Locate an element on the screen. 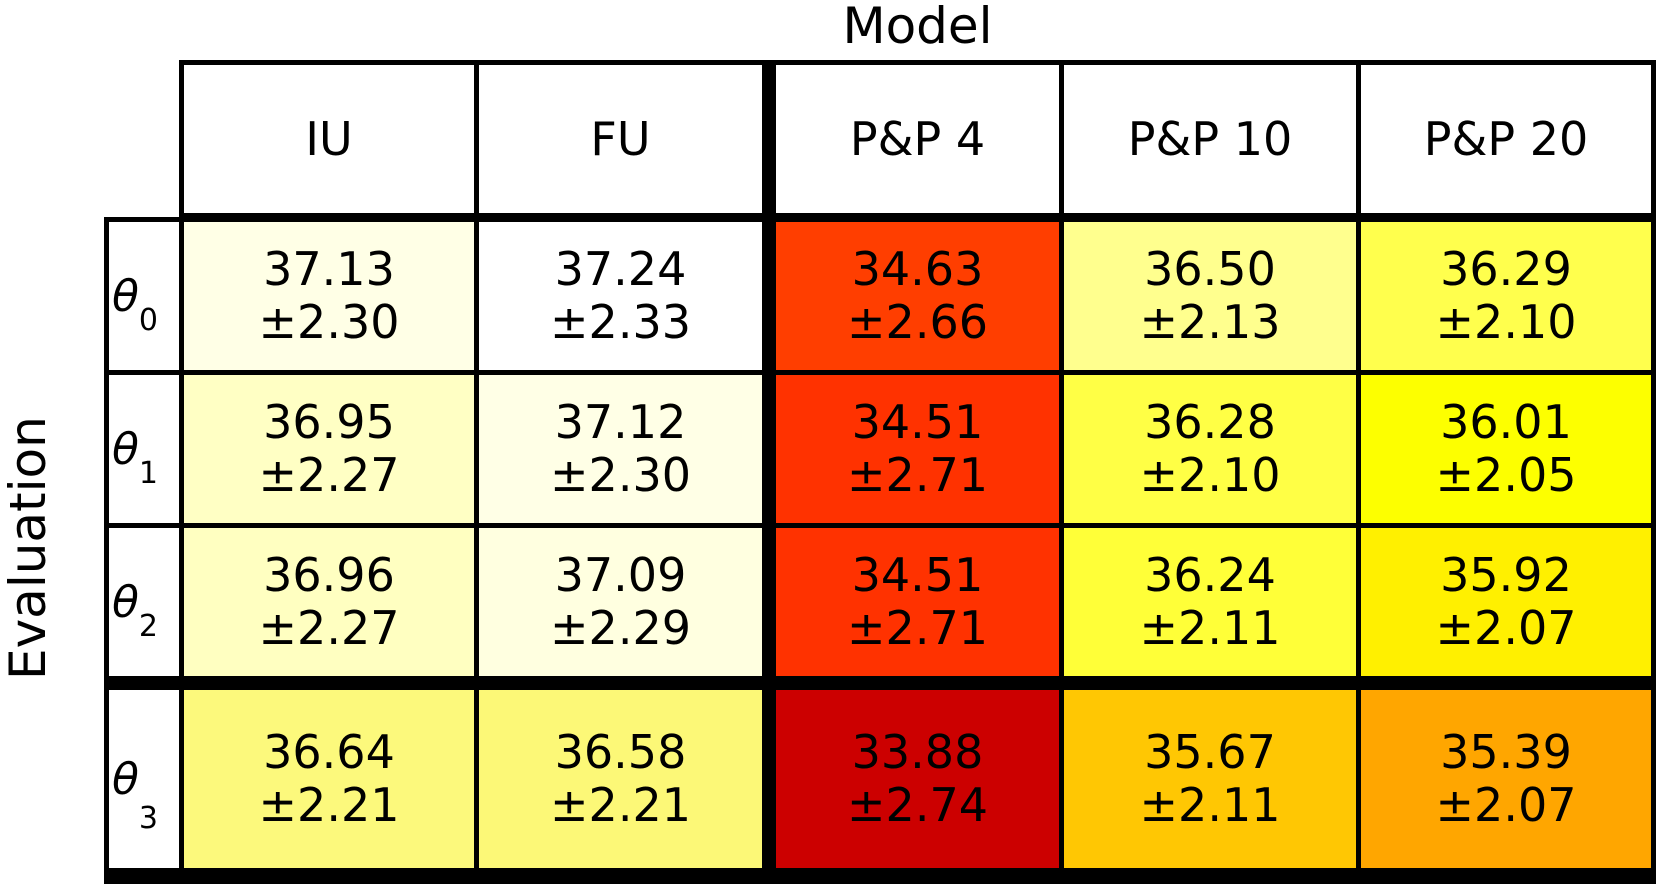 The width and height of the screenshot is (1661, 884). heatmap-cell-theta1-pp4: 34.51 ±2.71 is located at coordinates (913, 449).